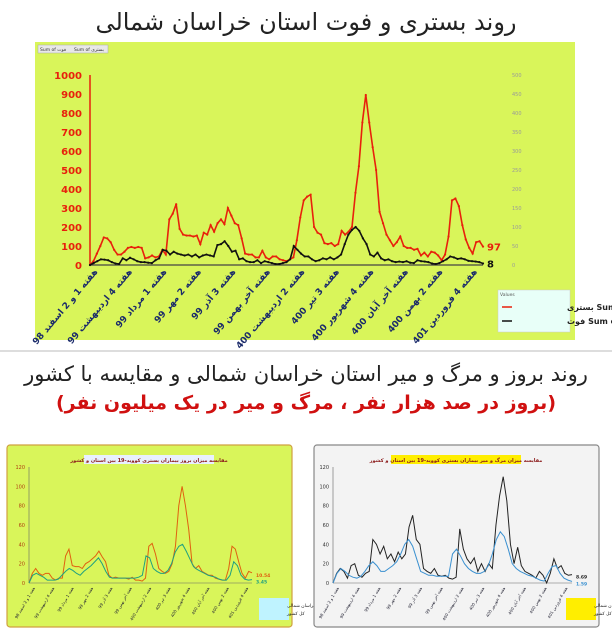 This screenshot has width=612, height=640. I want to click on y-tick-label: 60, so click(326, 526).